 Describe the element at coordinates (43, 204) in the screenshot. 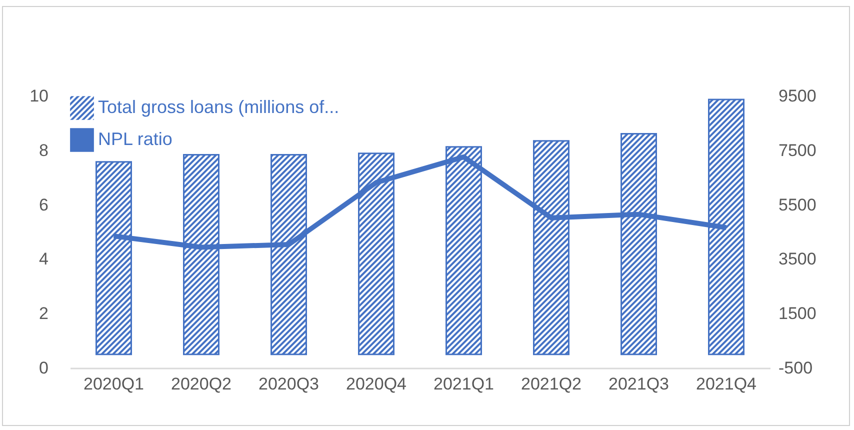

I see `y-tick-label: 6` at that location.